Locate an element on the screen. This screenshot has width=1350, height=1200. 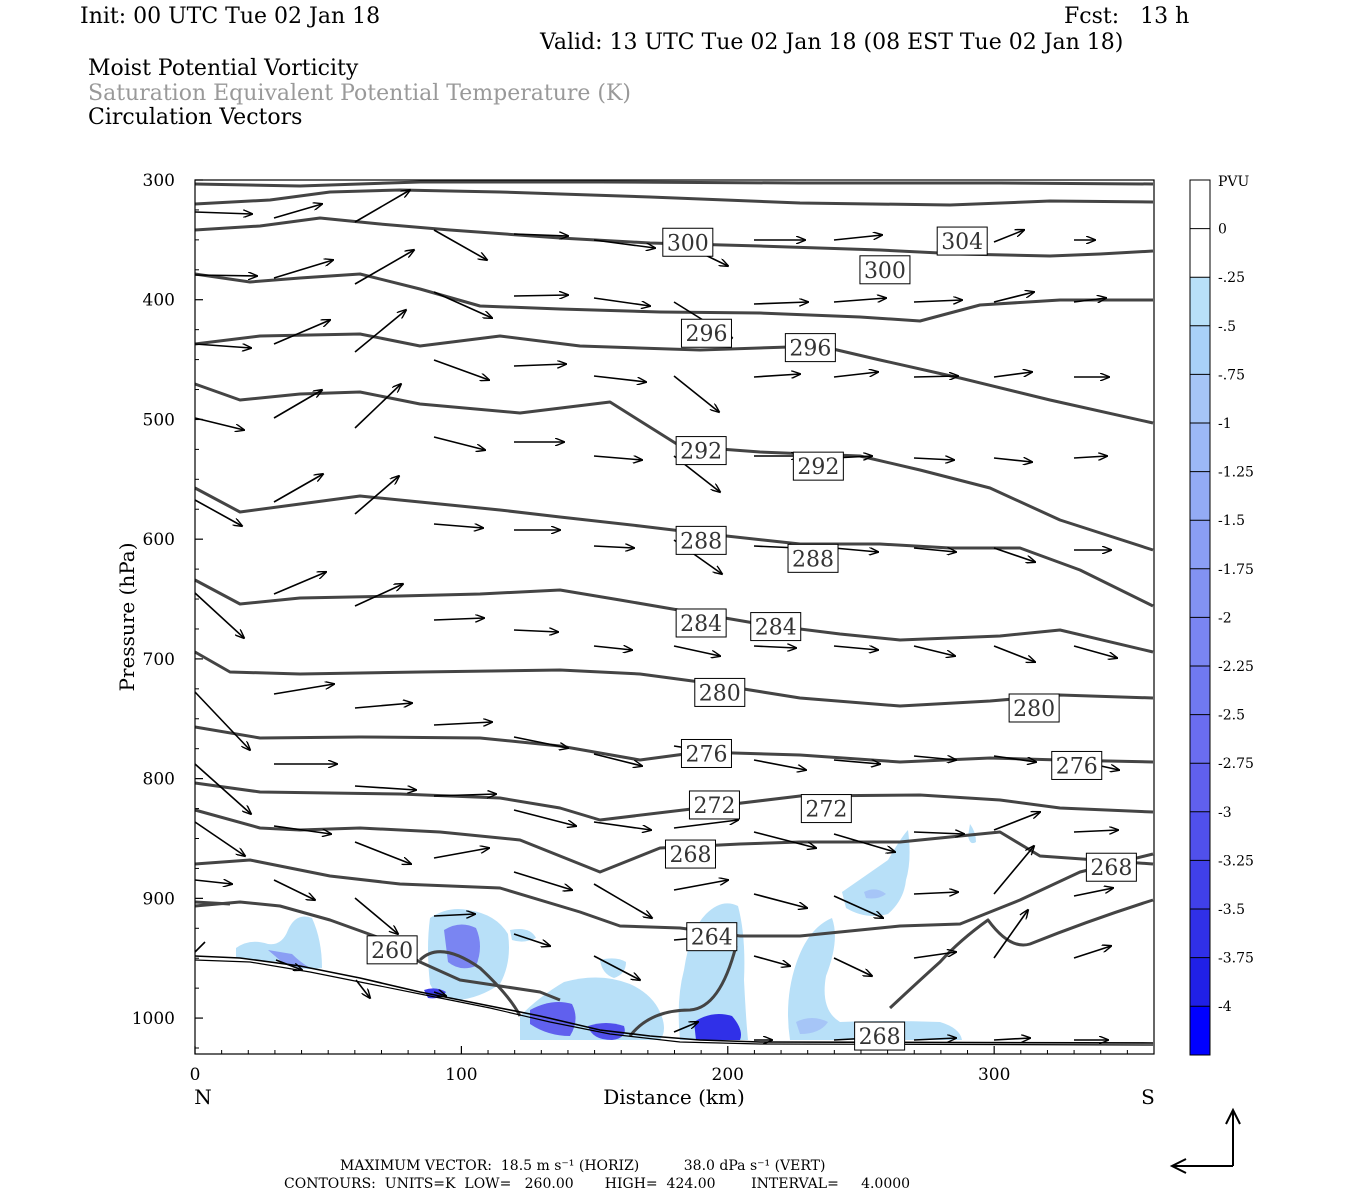
svg-text: 292 is located at coordinates (701, 452).